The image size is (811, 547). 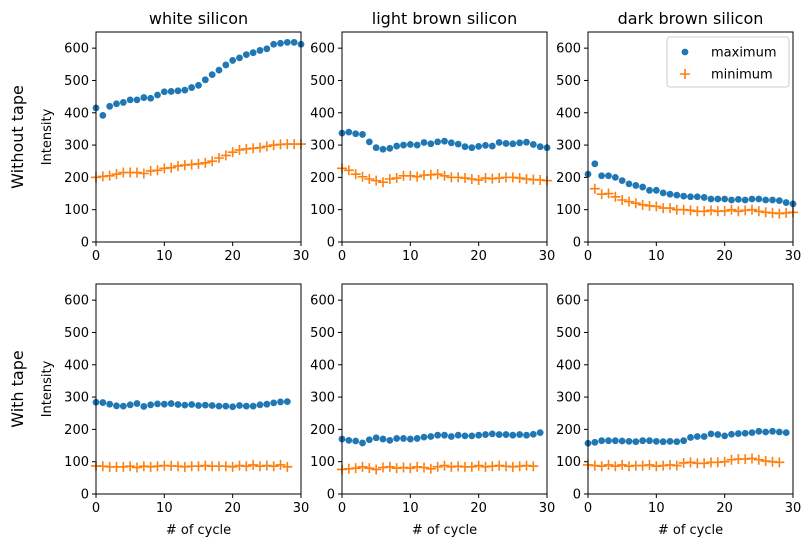 What do you see at coordinates (322, 398) in the screenshot?
I see `y-tick-label: 300` at bounding box center [322, 398].